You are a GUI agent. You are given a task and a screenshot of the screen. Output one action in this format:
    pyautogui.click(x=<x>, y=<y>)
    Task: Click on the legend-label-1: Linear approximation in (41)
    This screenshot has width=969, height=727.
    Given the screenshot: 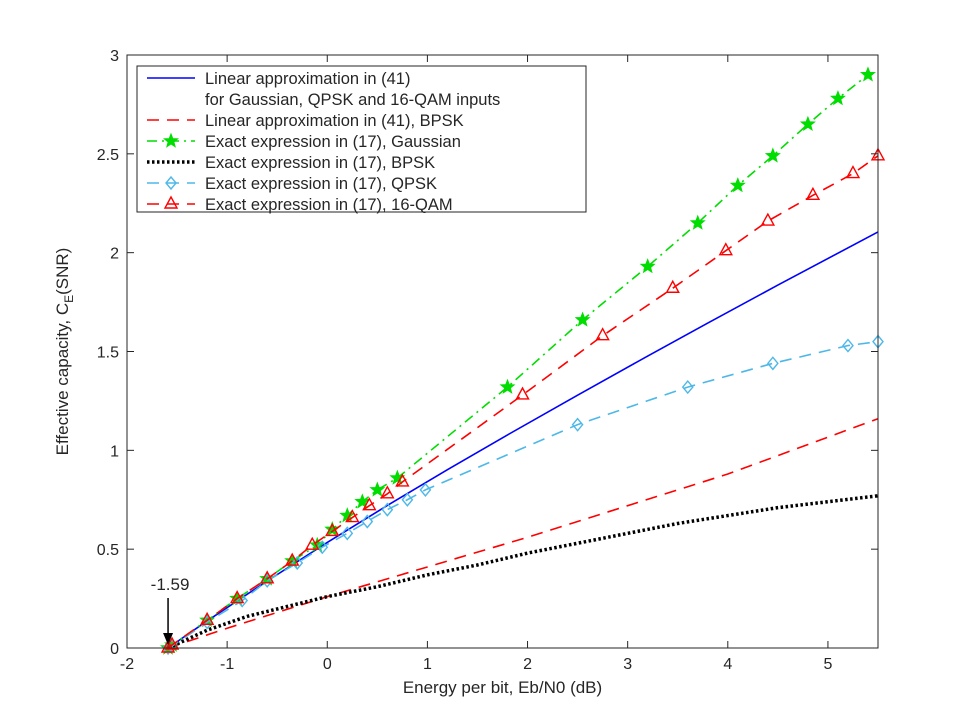 What is the action you would take?
    pyautogui.click(x=307, y=79)
    